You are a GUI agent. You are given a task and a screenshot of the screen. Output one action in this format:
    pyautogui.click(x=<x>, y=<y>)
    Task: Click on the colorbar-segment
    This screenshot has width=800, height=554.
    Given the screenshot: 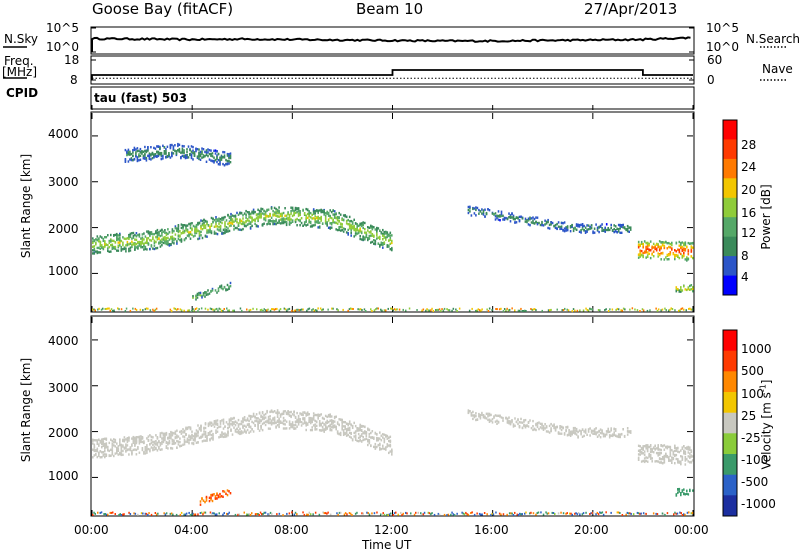 What is the action you would take?
    pyautogui.click(x=730, y=485)
    